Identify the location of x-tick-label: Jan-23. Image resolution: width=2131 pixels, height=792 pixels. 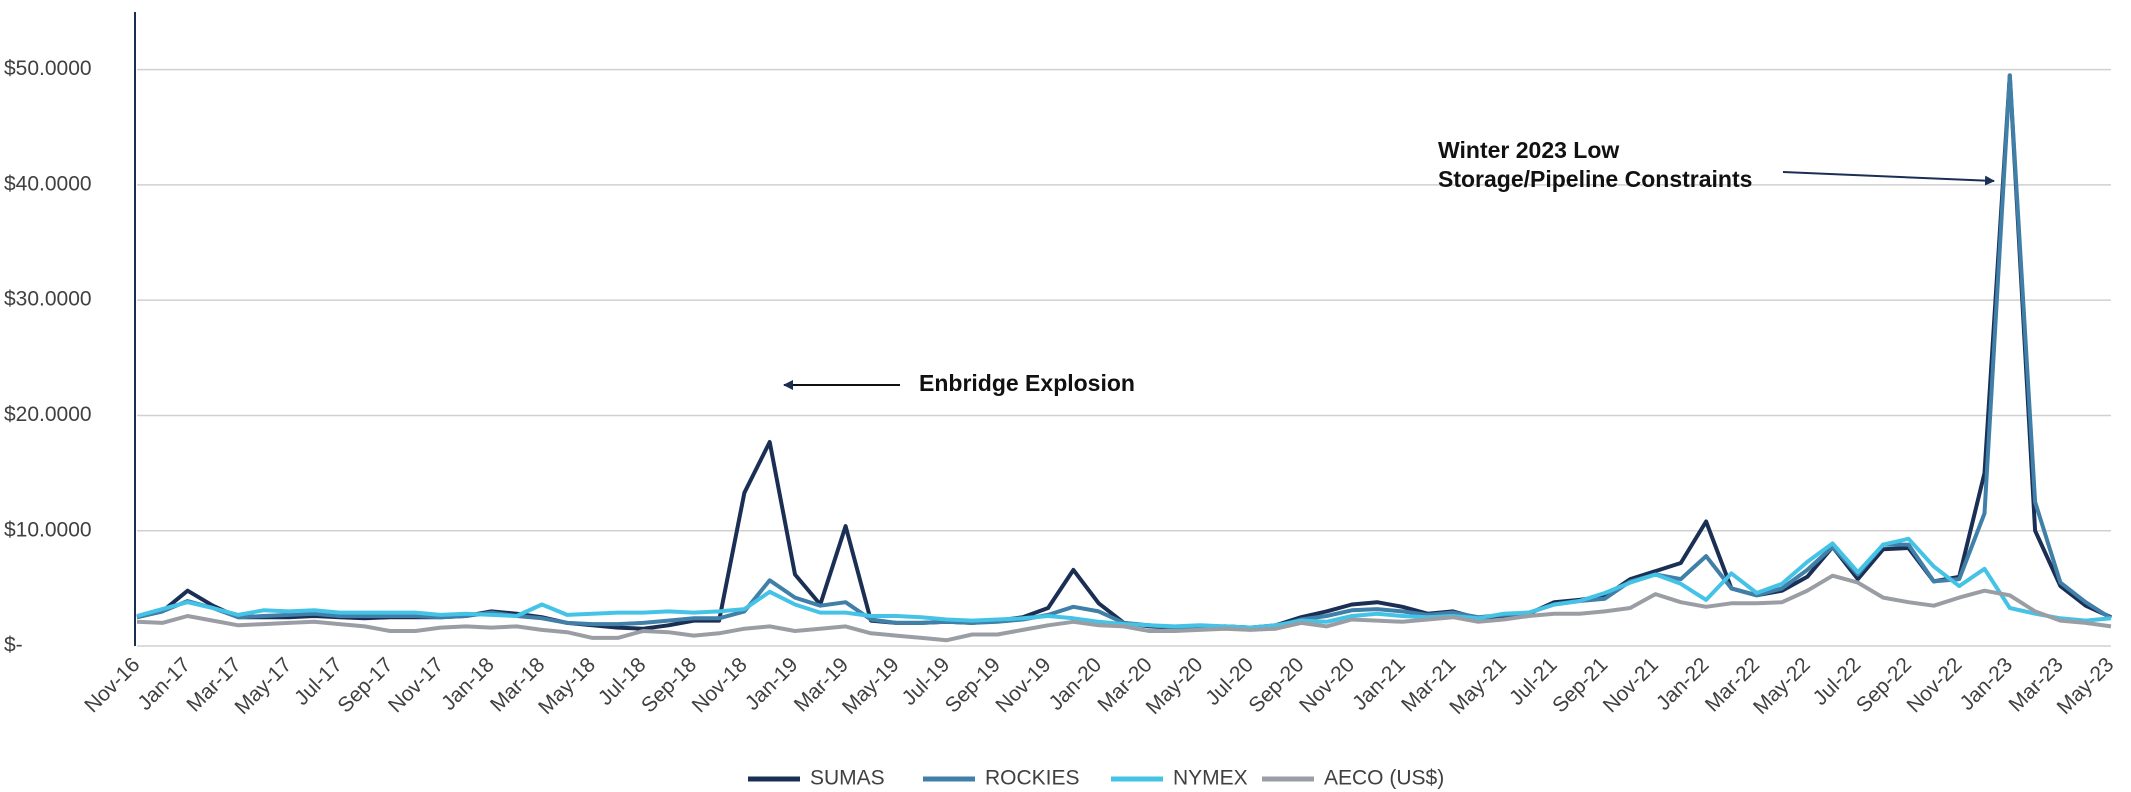
(1987, 684).